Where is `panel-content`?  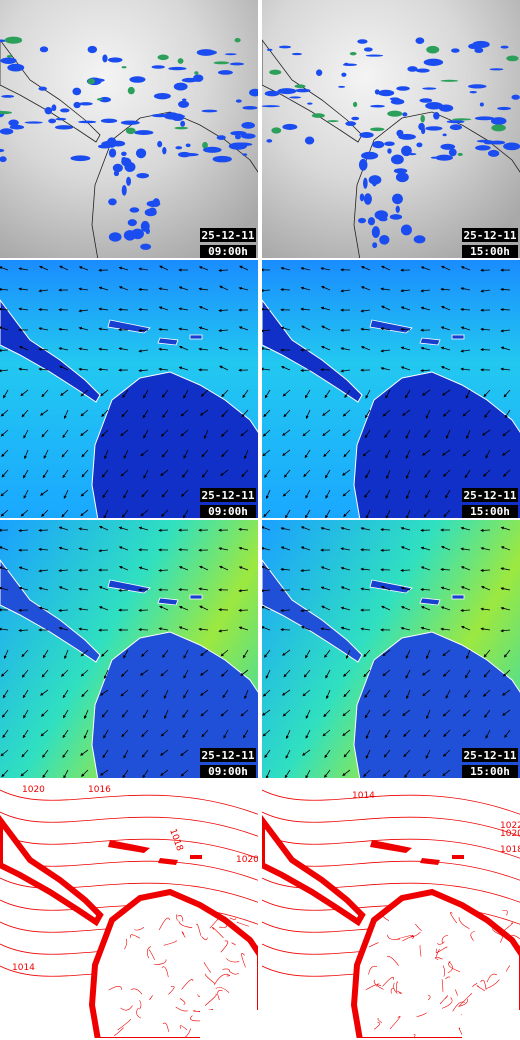
panel-content is located at coordinates (391, 389).